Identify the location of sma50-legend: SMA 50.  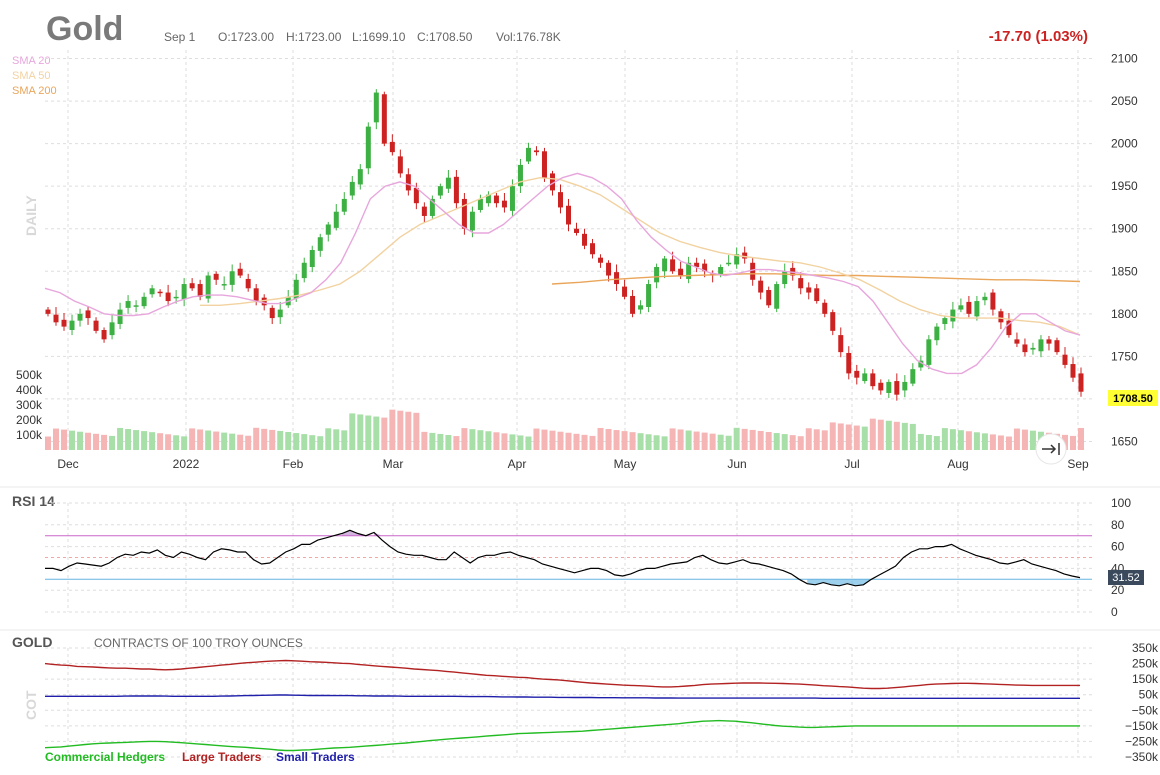
(31, 76).